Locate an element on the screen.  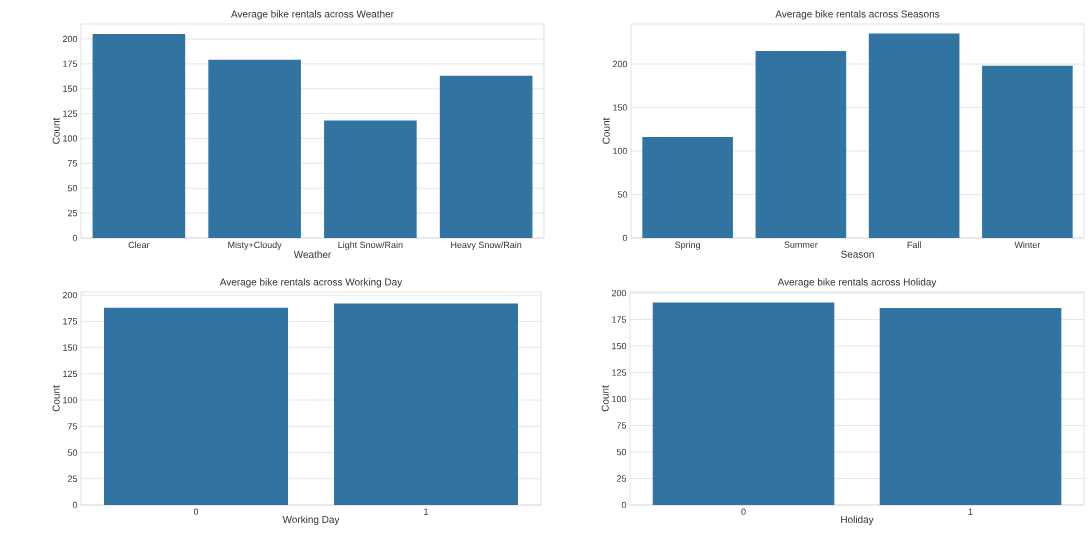
x-tick-label: Winter is located at coordinates (1027, 245).